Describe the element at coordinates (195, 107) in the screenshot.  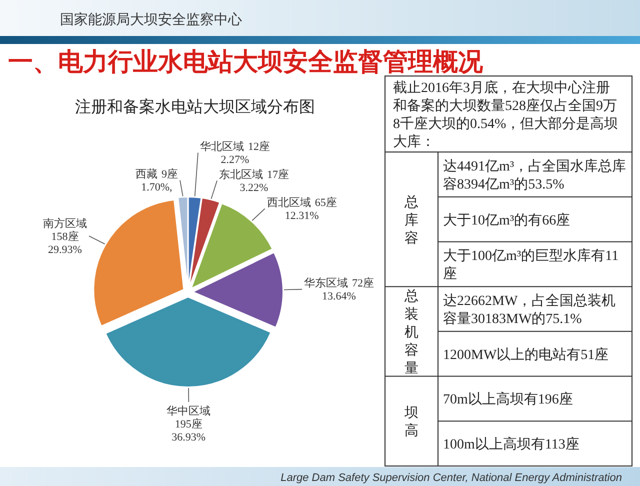
I see `chart-title: 注册和备案水电站大坝区域分布图` at that location.